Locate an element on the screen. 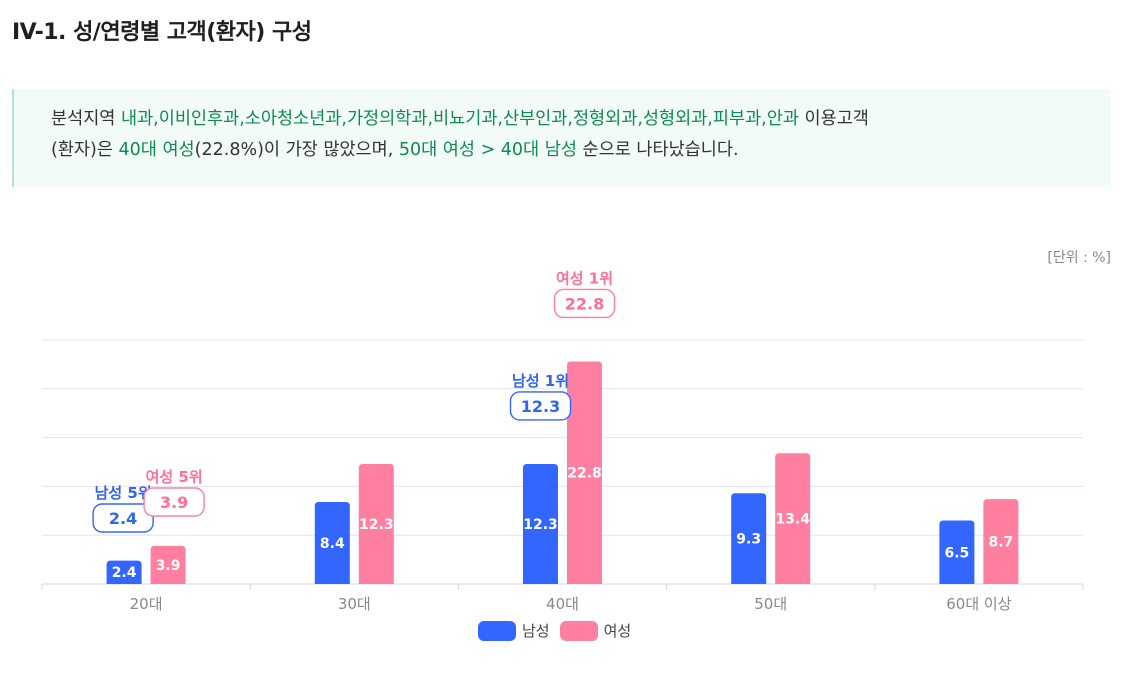  data-label: 6.5 is located at coordinates (956, 553).